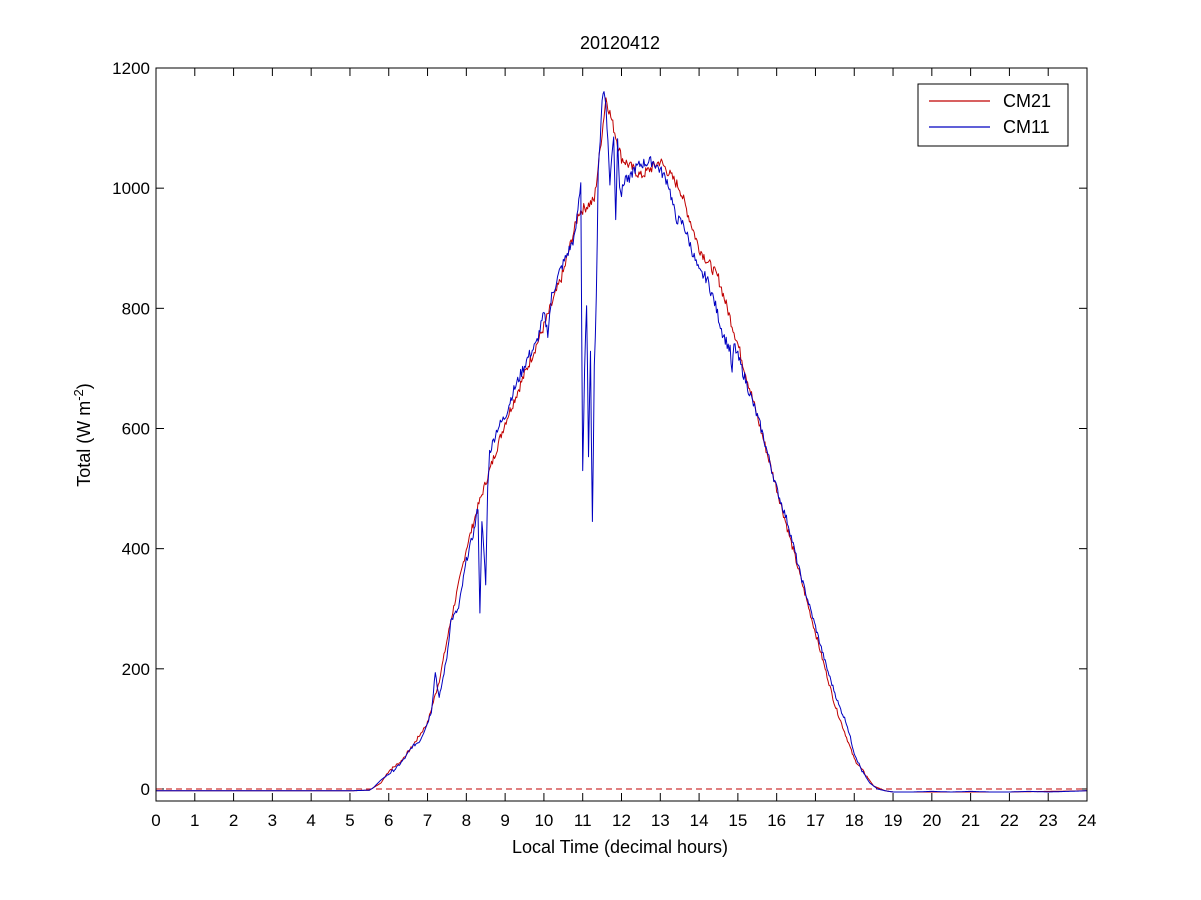 This screenshot has width=1201, height=900. What do you see at coordinates (931, 820) in the screenshot?
I see `x-tick-label-20: 20` at bounding box center [931, 820].